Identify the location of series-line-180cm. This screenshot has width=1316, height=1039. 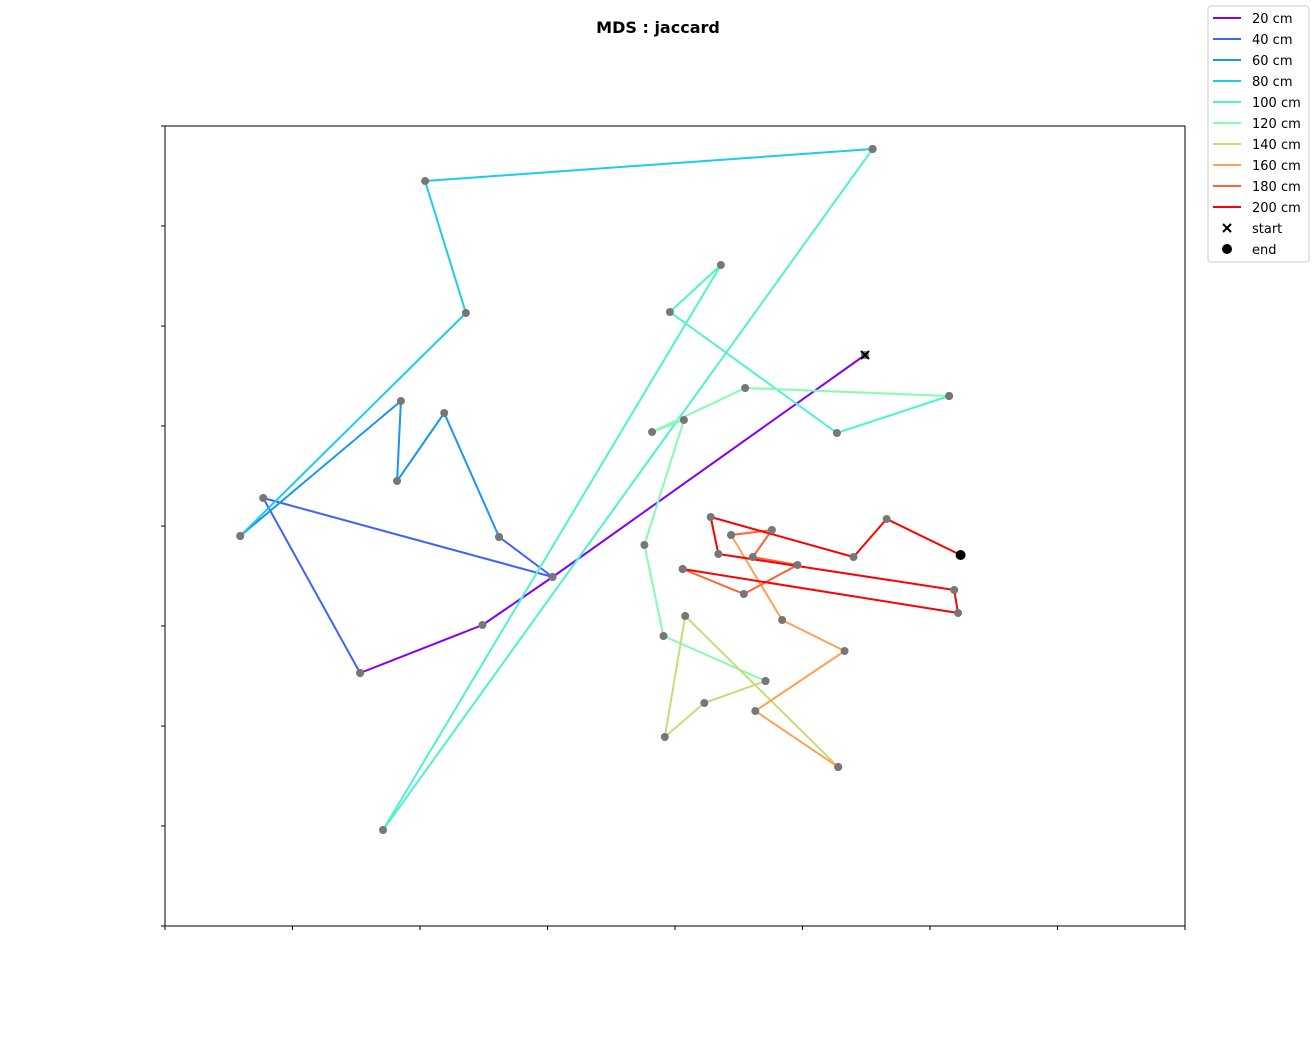
(740, 562).